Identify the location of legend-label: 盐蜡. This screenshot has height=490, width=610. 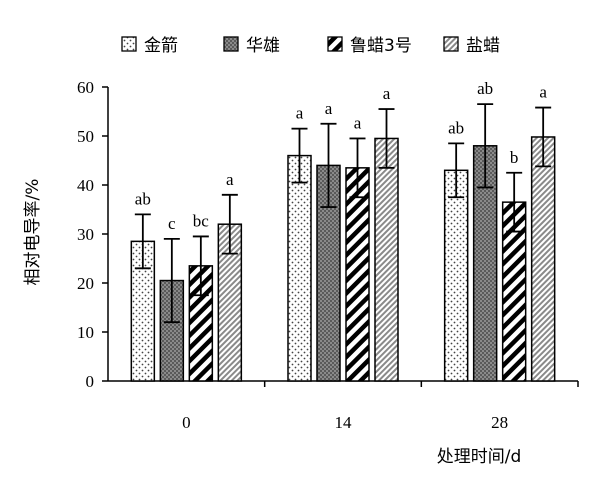
(483, 46).